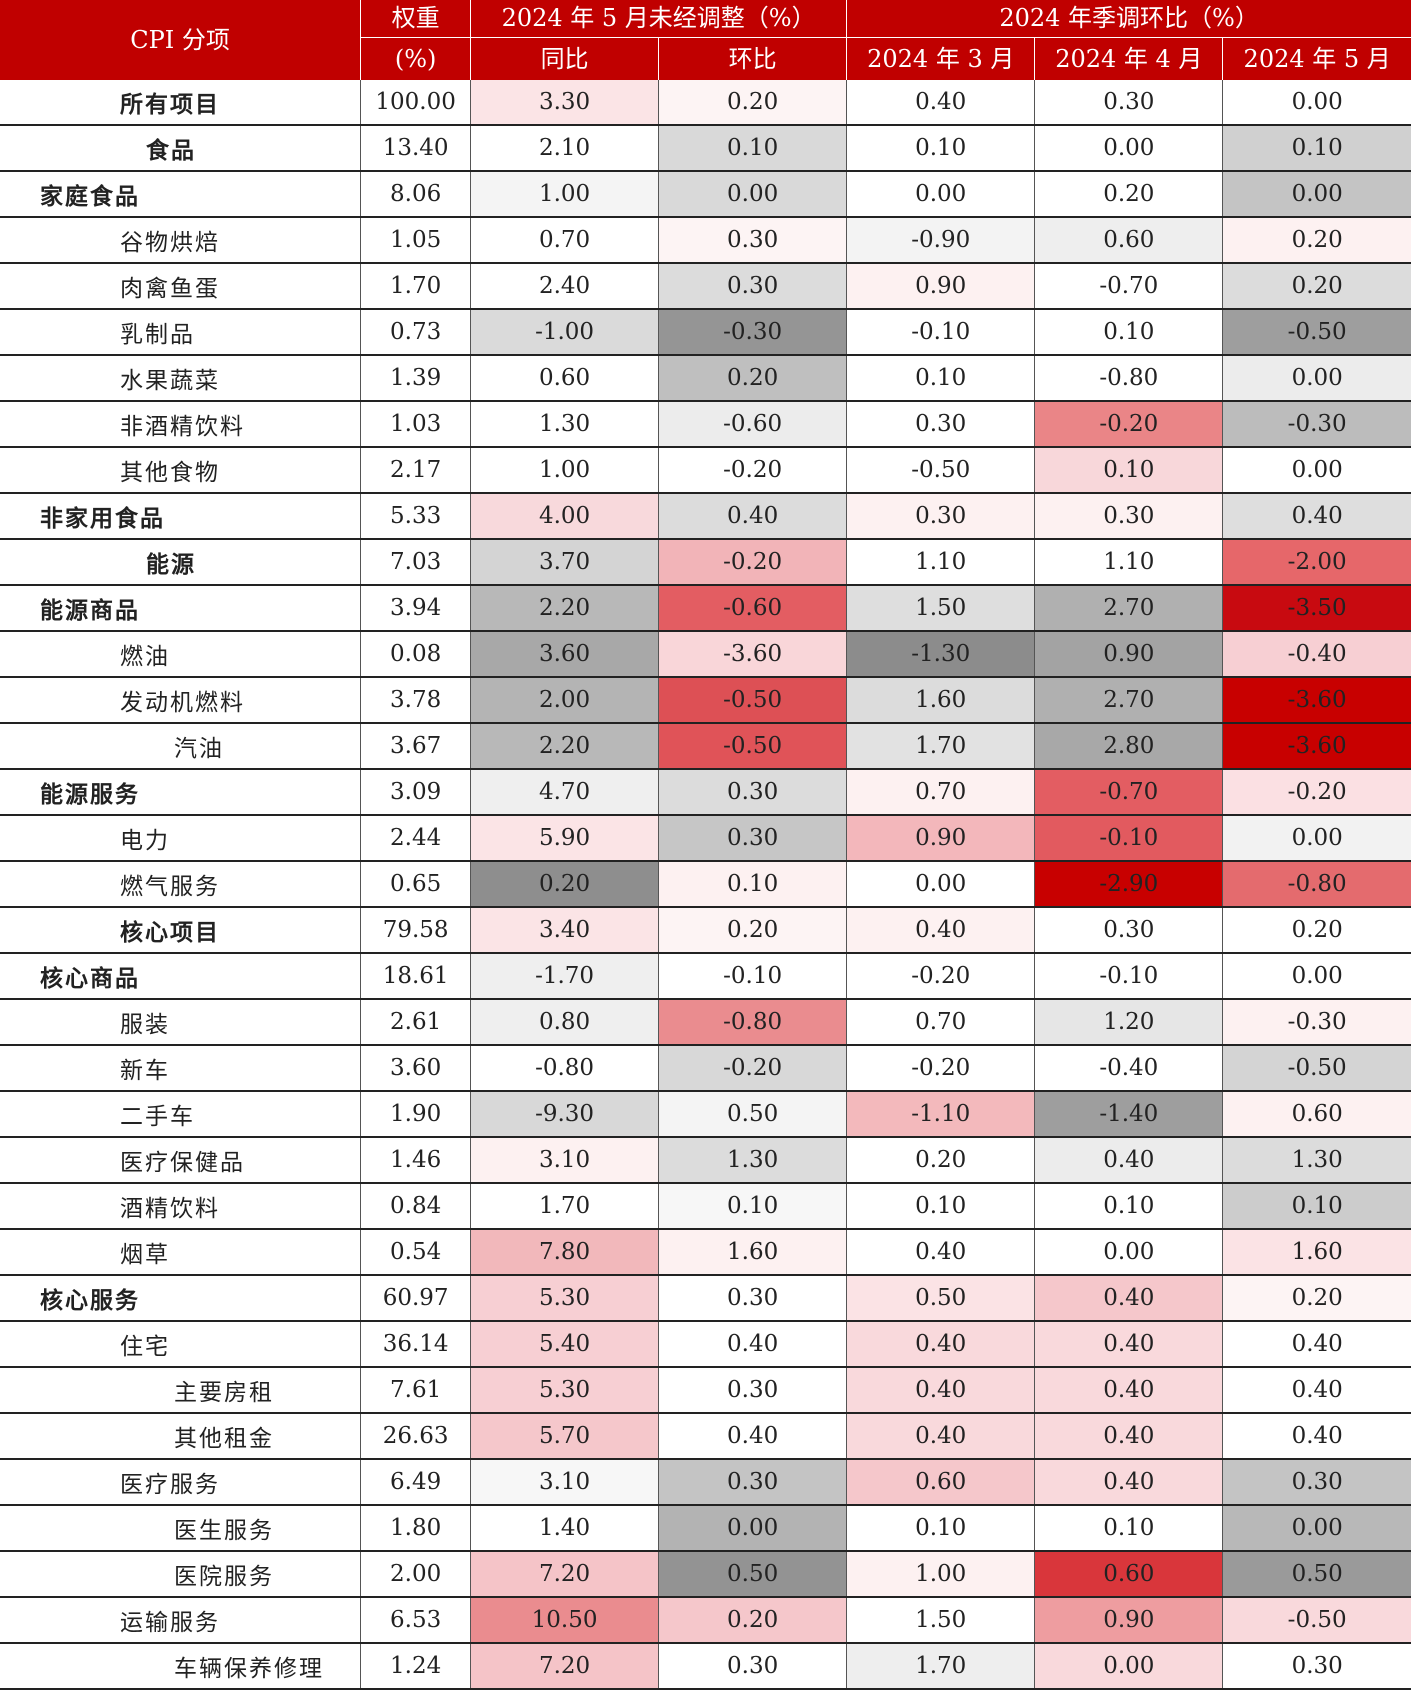 The height and width of the screenshot is (1690, 1411). I want to click on cell-weight: 1.39, so click(416, 378).